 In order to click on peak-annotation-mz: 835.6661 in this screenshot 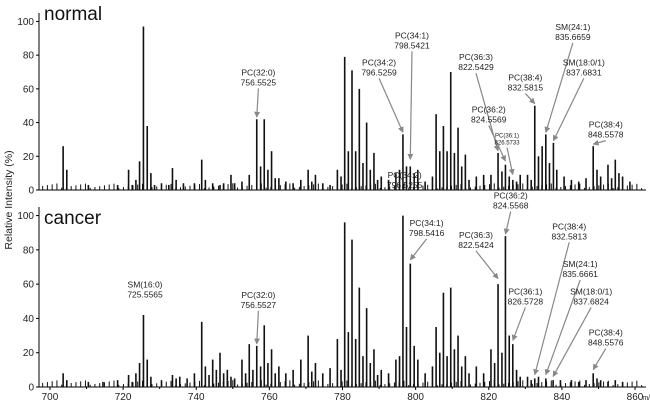, I will do `click(580, 274)`.